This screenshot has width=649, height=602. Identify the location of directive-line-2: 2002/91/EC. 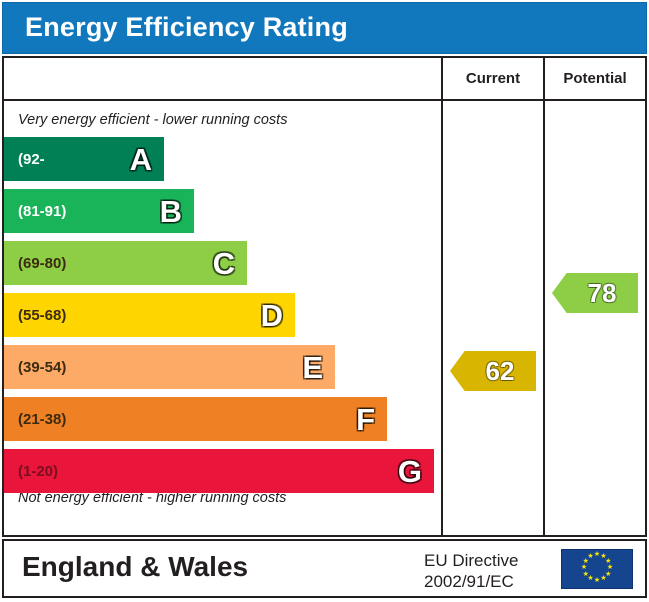
(469, 581).